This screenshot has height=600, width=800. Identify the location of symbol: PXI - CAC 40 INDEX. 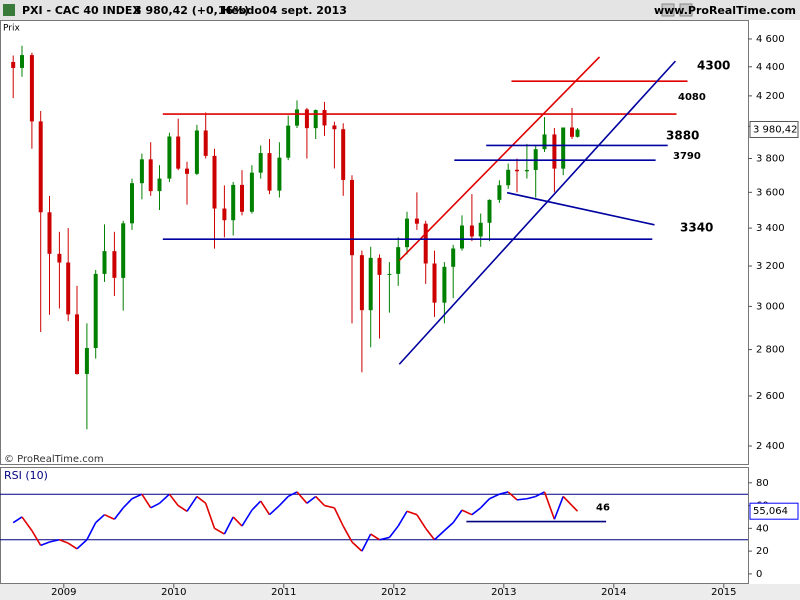
(81, 10).